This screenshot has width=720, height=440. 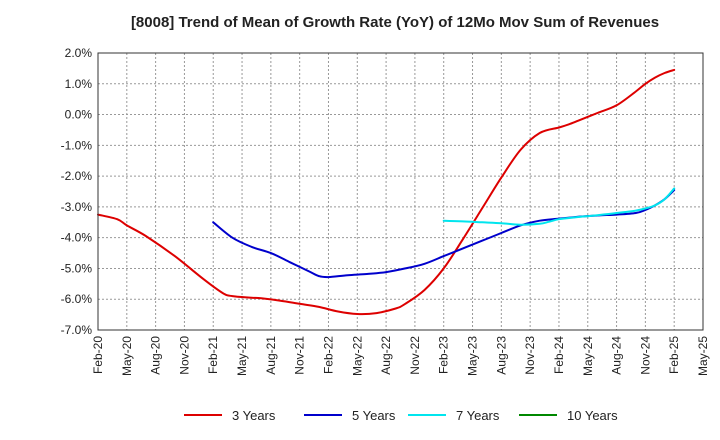 What do you see at coordinates (79, 84) in the screenshot?
I see `y-tick-label: 1.0%` at bounding box center [79, 84].